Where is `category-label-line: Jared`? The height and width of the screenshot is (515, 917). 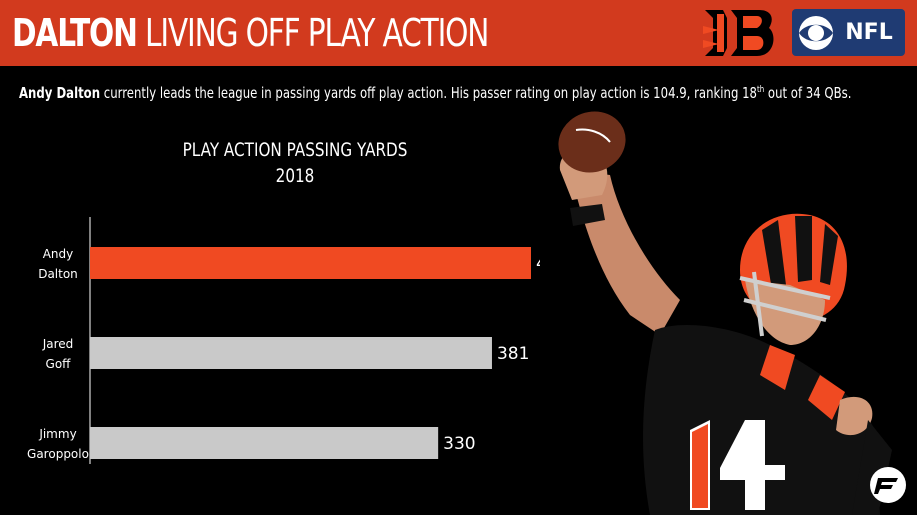
category-label-line: Jared is located at coordinates (58, 344).